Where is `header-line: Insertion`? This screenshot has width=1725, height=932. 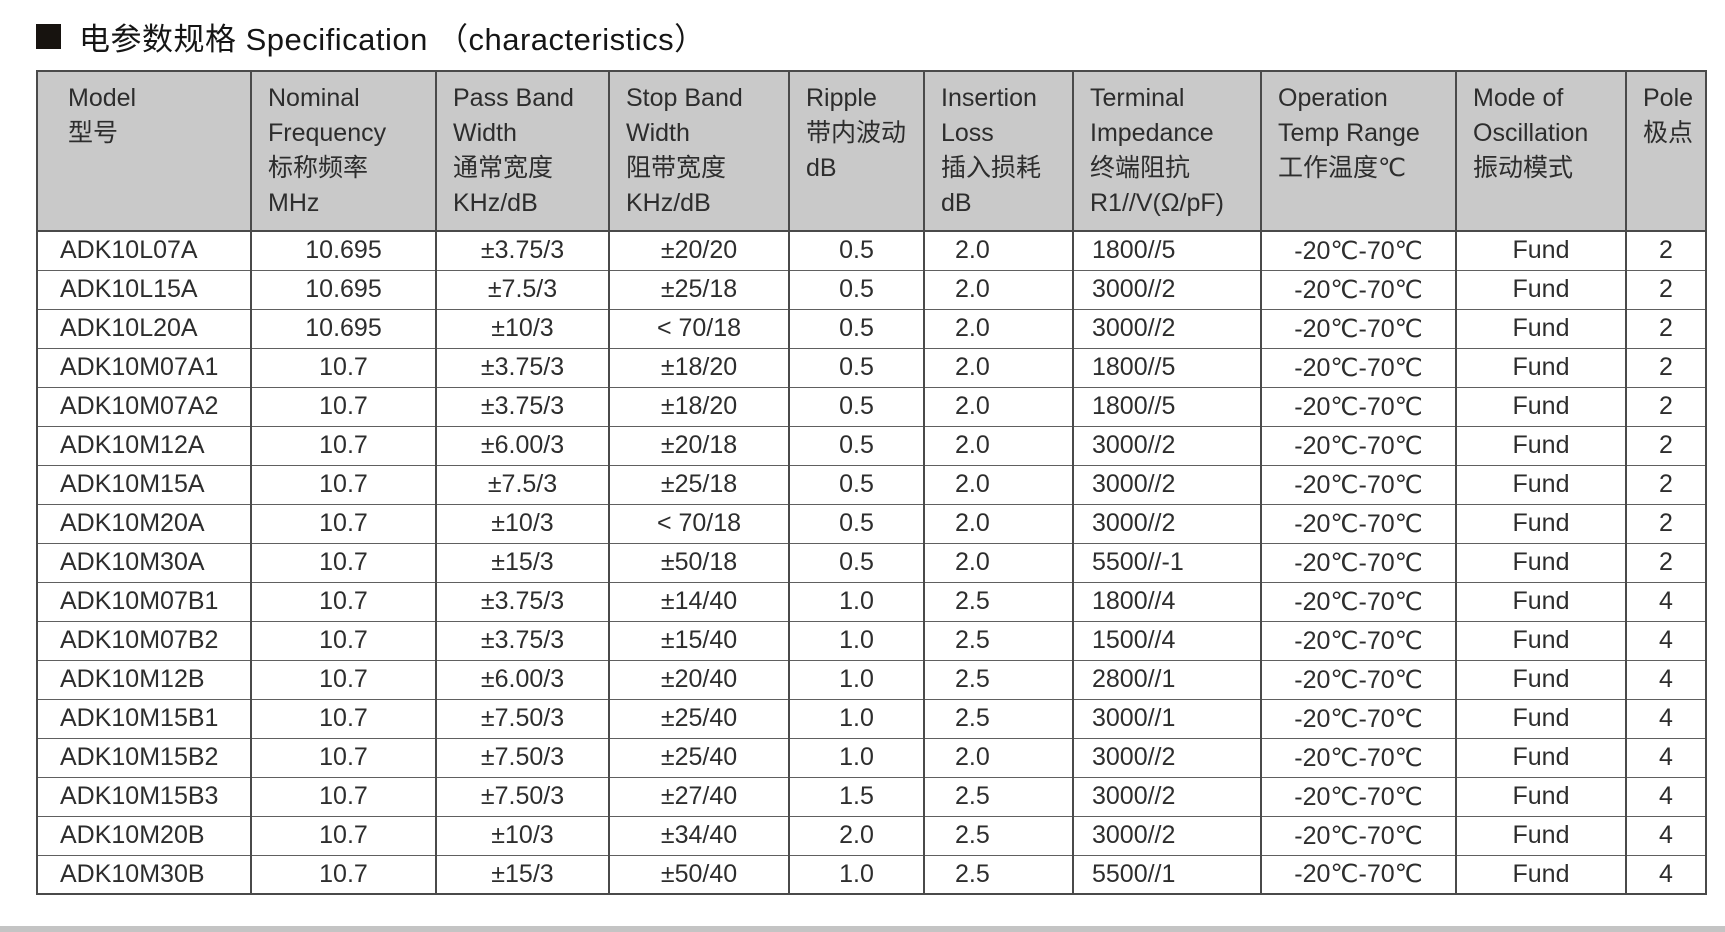
header-line: Insertion is located at coordinates (989, 98).